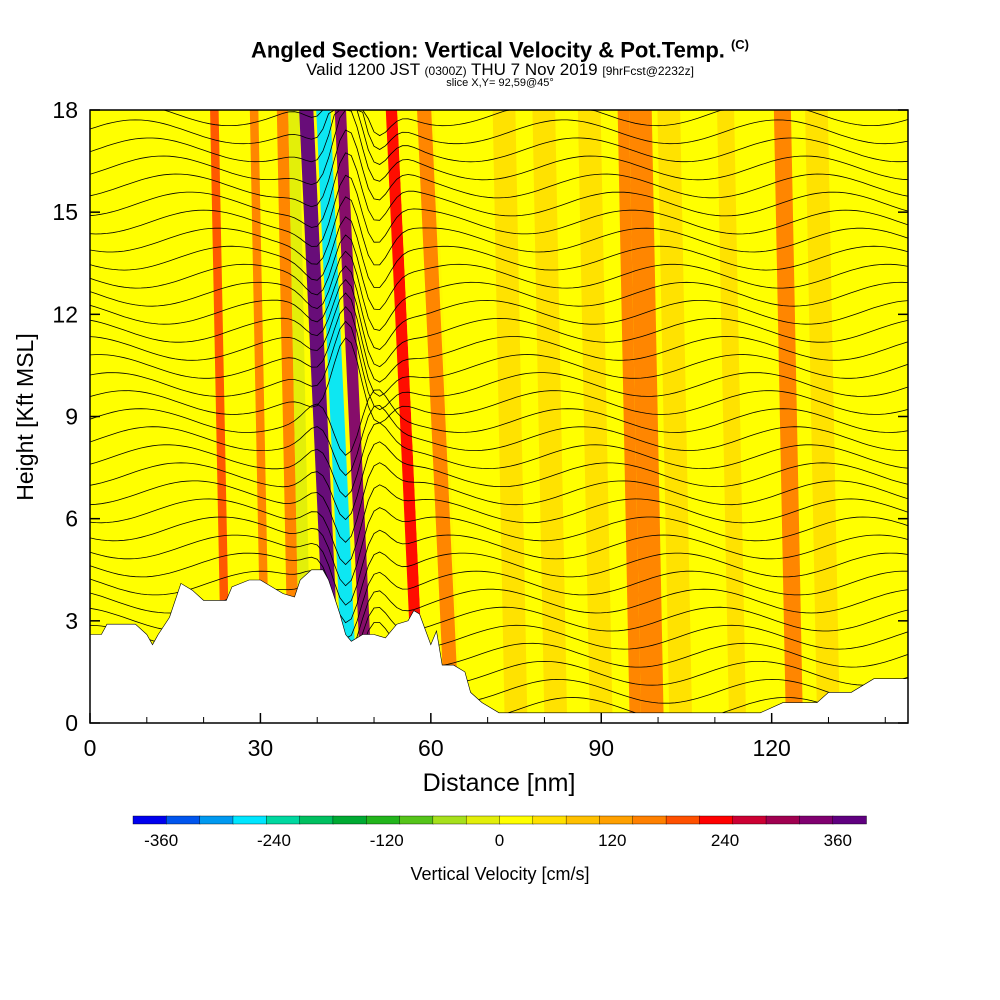  I want to click on y-tick-label-3: 9, so click(71, 417).